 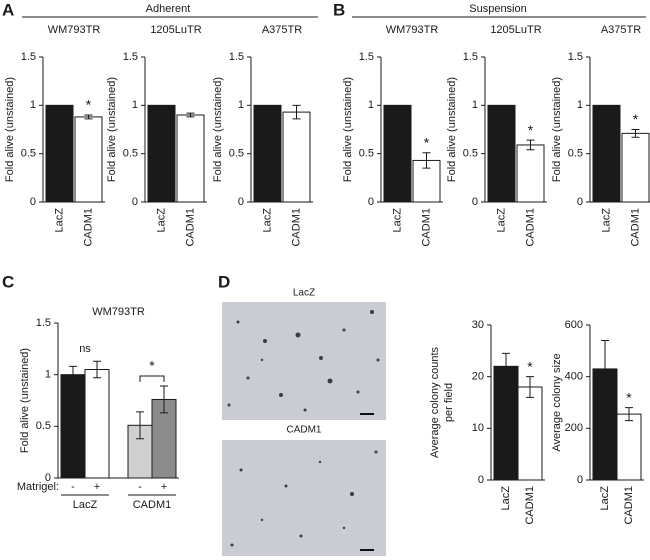 I want to click on x-tick-label: -, so click(x=73, y=487).